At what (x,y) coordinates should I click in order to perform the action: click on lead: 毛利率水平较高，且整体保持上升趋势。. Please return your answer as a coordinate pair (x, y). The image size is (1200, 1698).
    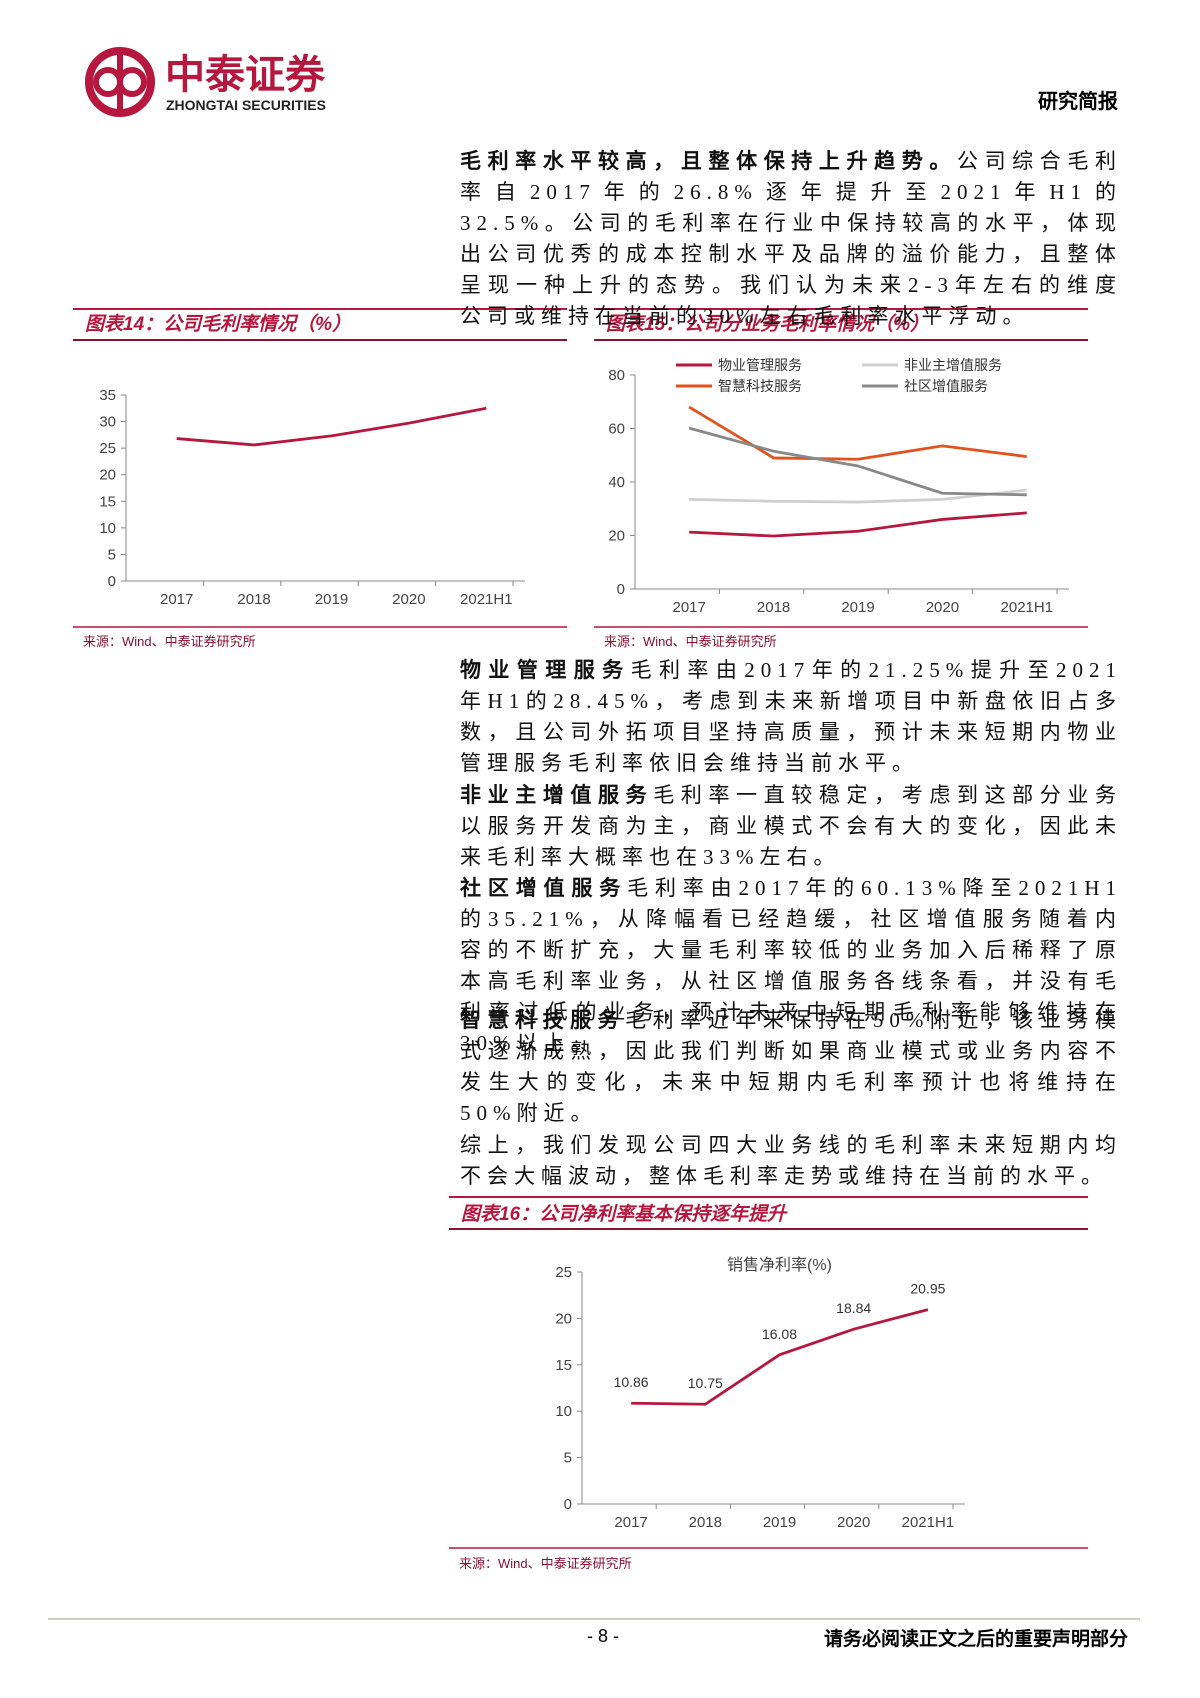
    Looking at the image, I should click on (708, 161).